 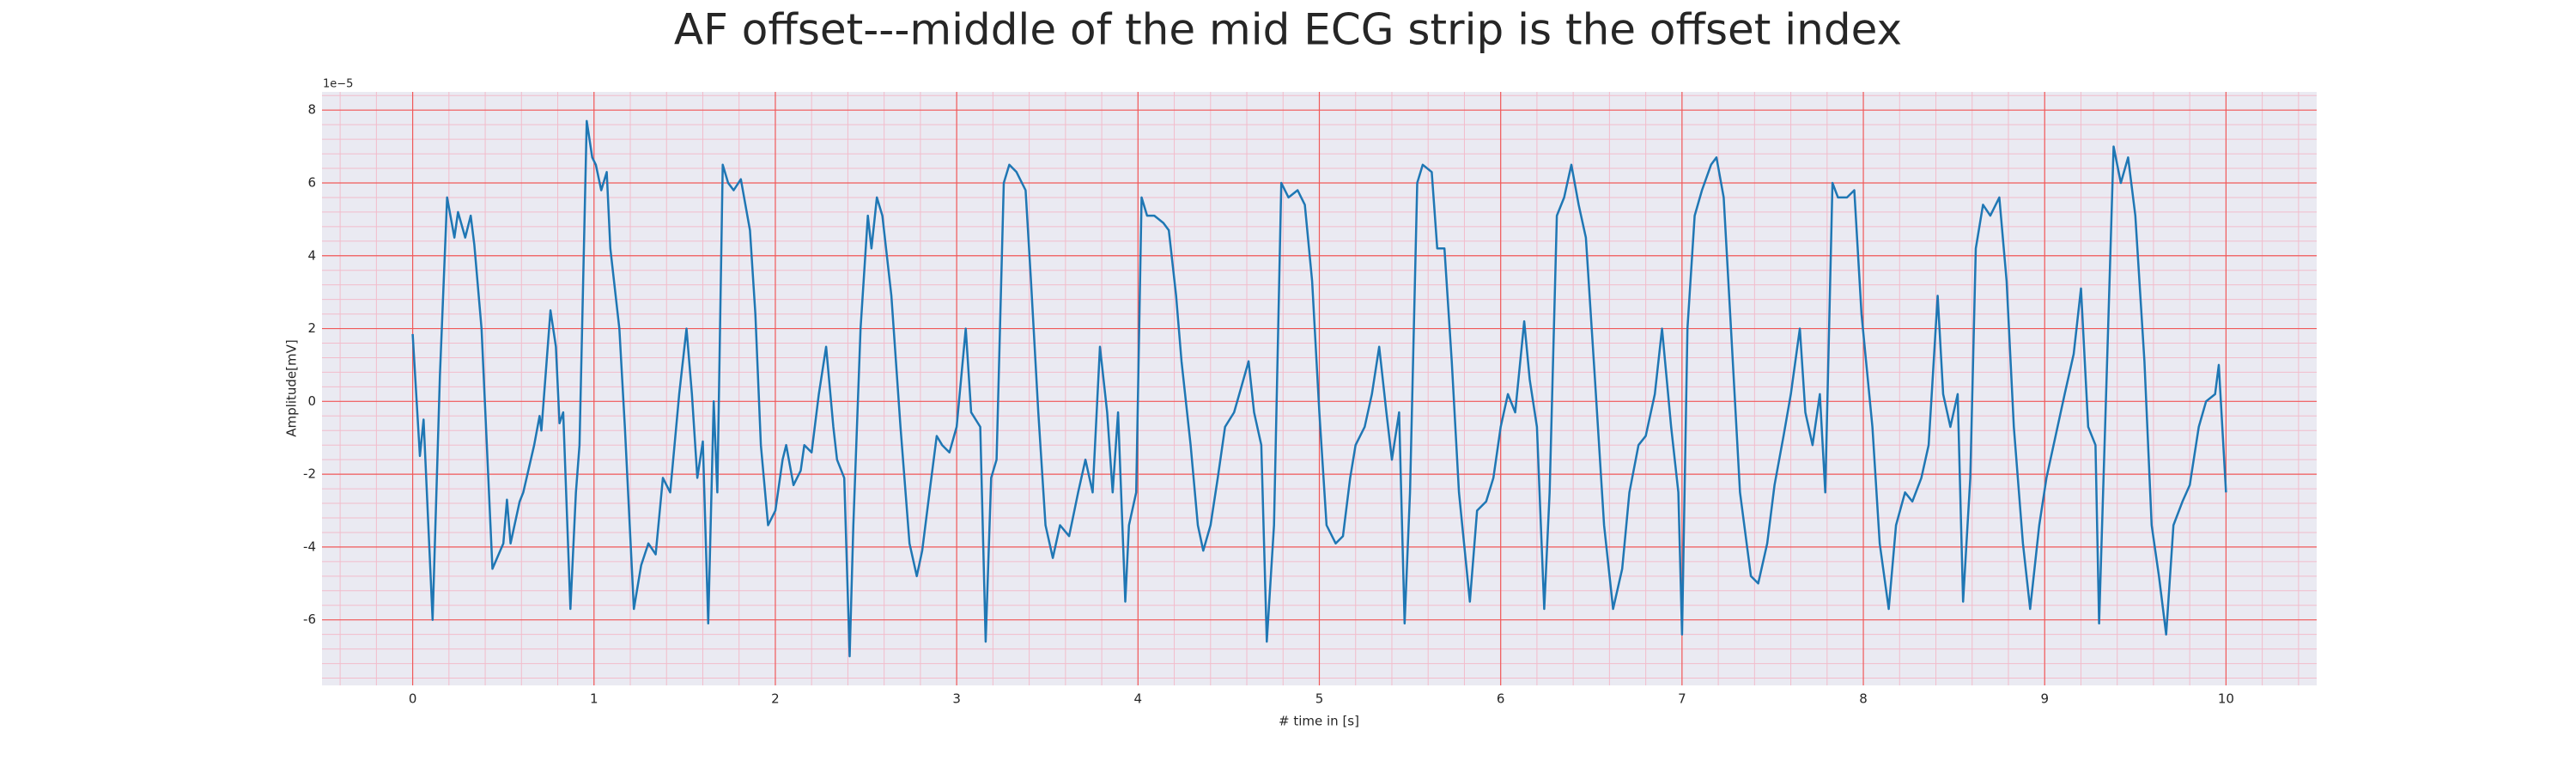 What do you see at coordinates (2226, 699) in the screenshot?
I see `x-tick-label: 10` at bounding box center [2226, 699].